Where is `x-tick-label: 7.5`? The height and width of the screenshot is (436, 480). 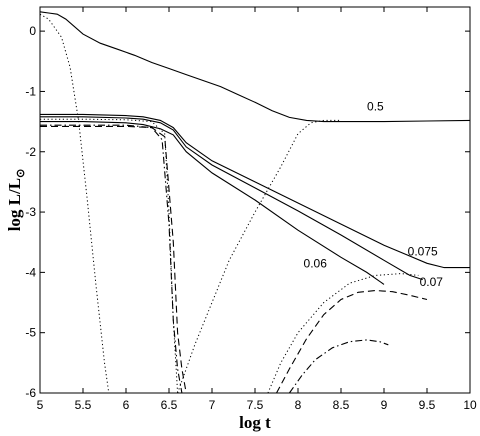
x-tick-label: 7.5 is located at coordinates (255, 405).